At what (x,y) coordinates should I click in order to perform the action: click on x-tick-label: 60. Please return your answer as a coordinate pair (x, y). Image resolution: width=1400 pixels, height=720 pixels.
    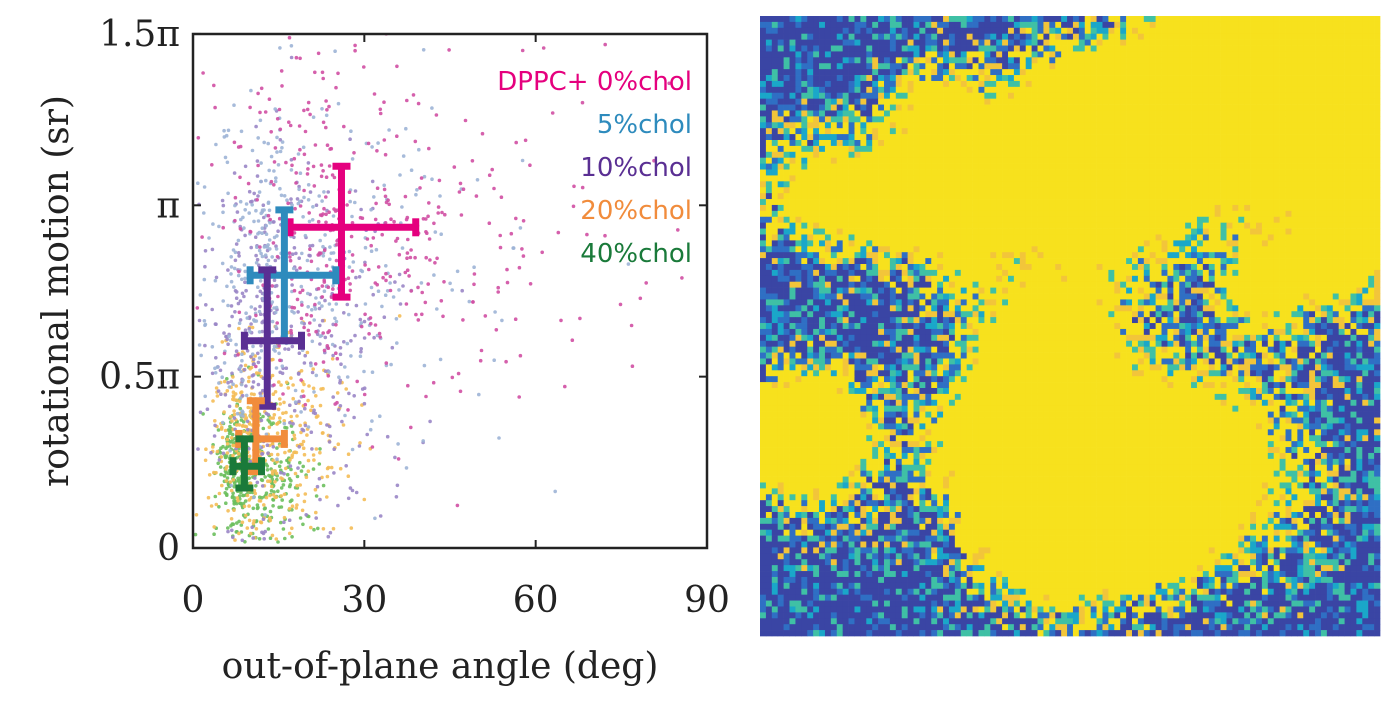
    Looking at the image, I should click on (536, 600).